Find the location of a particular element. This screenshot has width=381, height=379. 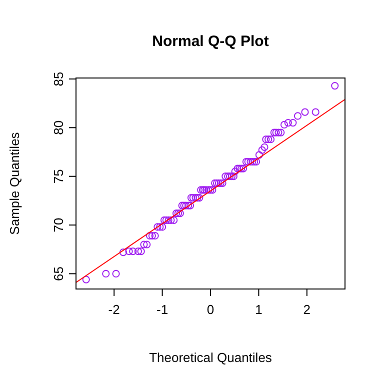

x-tick-label: 1 is located at coordinates (258, 309).